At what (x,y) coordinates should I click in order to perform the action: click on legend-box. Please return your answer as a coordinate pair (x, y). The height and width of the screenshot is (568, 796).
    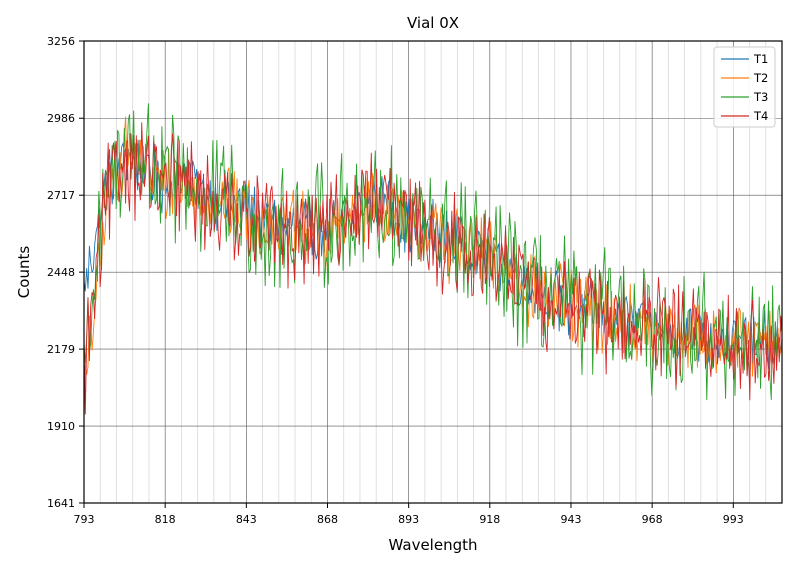
    Looking at the image, I should click on (744, 87).